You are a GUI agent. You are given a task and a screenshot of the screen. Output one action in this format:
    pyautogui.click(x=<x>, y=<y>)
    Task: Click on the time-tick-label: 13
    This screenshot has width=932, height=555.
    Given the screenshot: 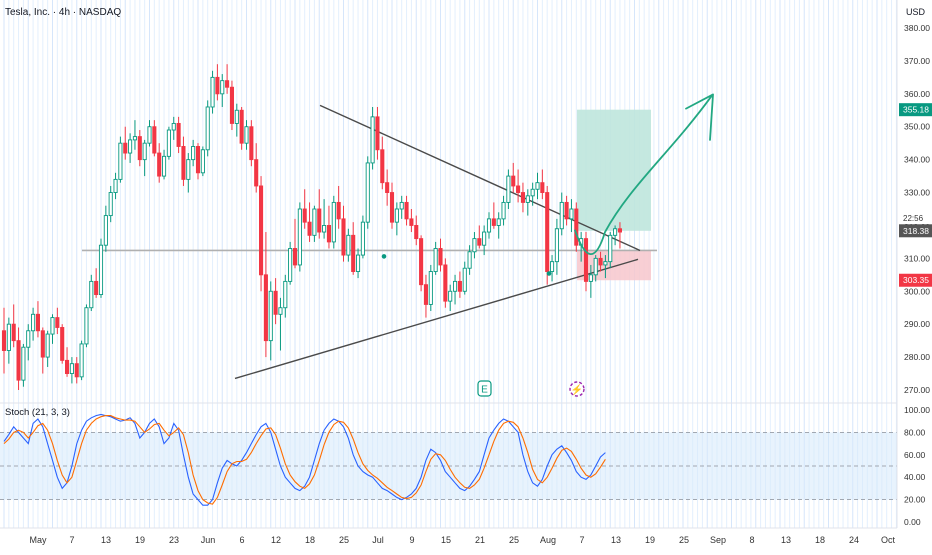 What is the action you would take?
    pyautogui.click(x=616, y=540)
    